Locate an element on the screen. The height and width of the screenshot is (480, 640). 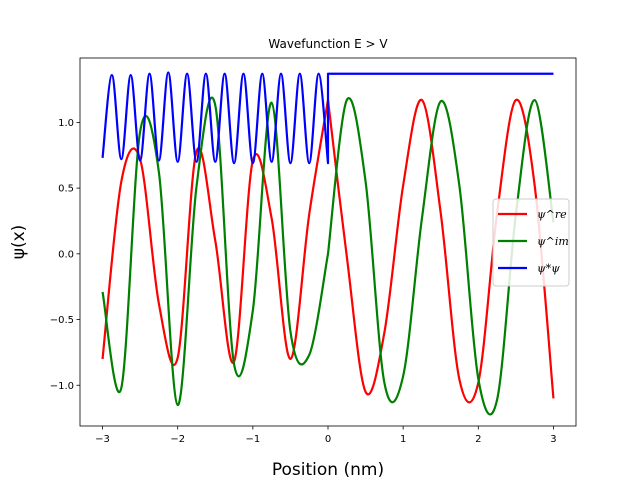
y-axis-label: ψ(x) is located at coordinates (19, 242).